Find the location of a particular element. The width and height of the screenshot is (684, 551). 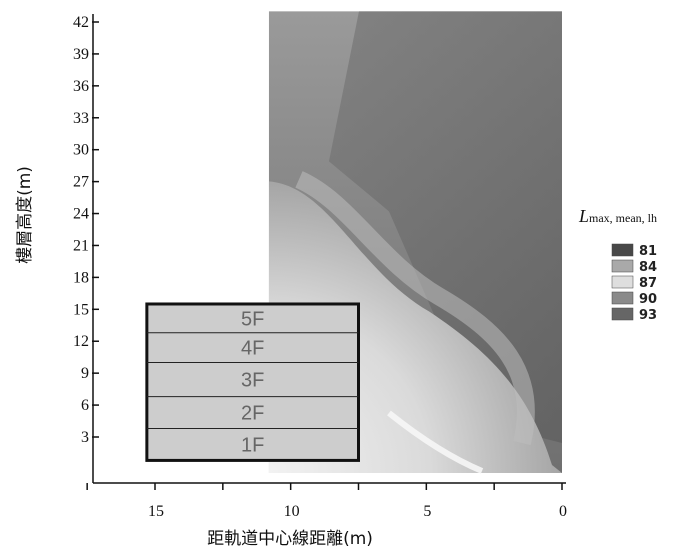

y-tick-label: 9 is located at coordinates (85, 373).